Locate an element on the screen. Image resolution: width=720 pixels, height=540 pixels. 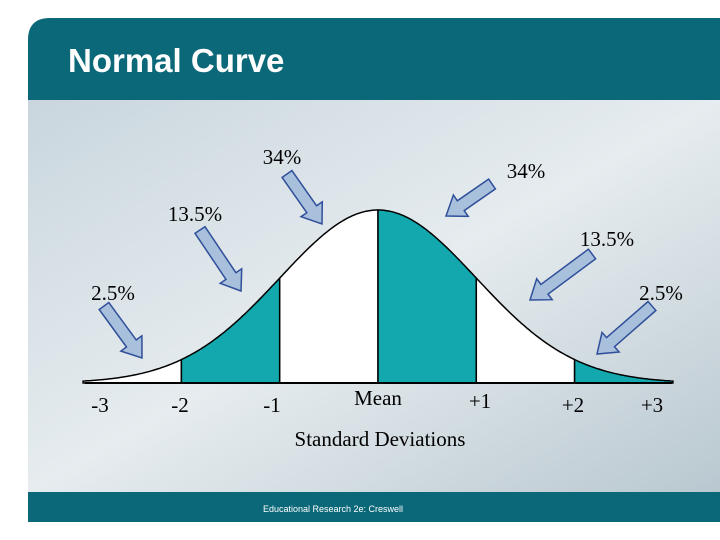
axis-label: -1 is located at coordinates (272, 405).